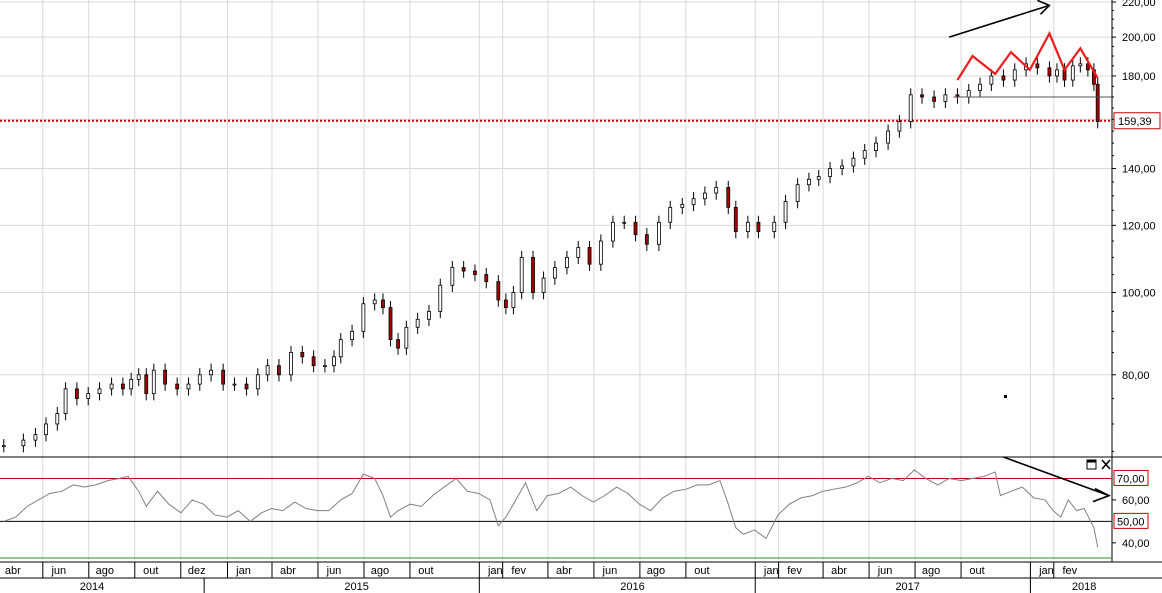  What do you see at coordinates (632, 587) in the screenshot?
I see `year-label: 2016` at bounding box center [632, 587].